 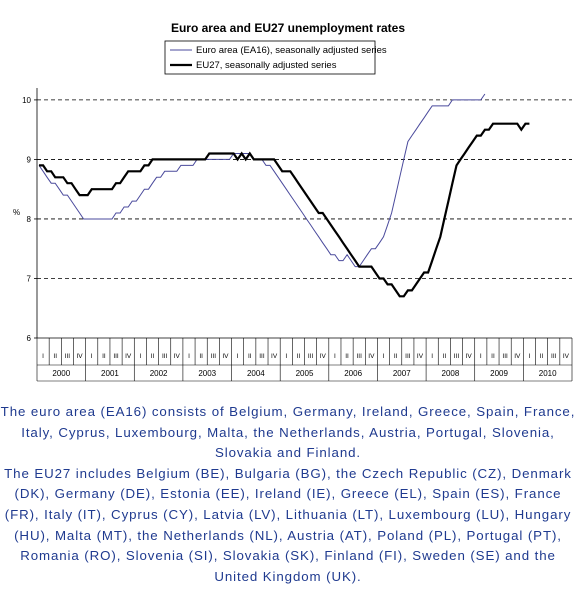 What do you see at coordinates (256, 373) in the screenshot?
I see `year-label-2004: 2004` at bounding box center [256, 373].